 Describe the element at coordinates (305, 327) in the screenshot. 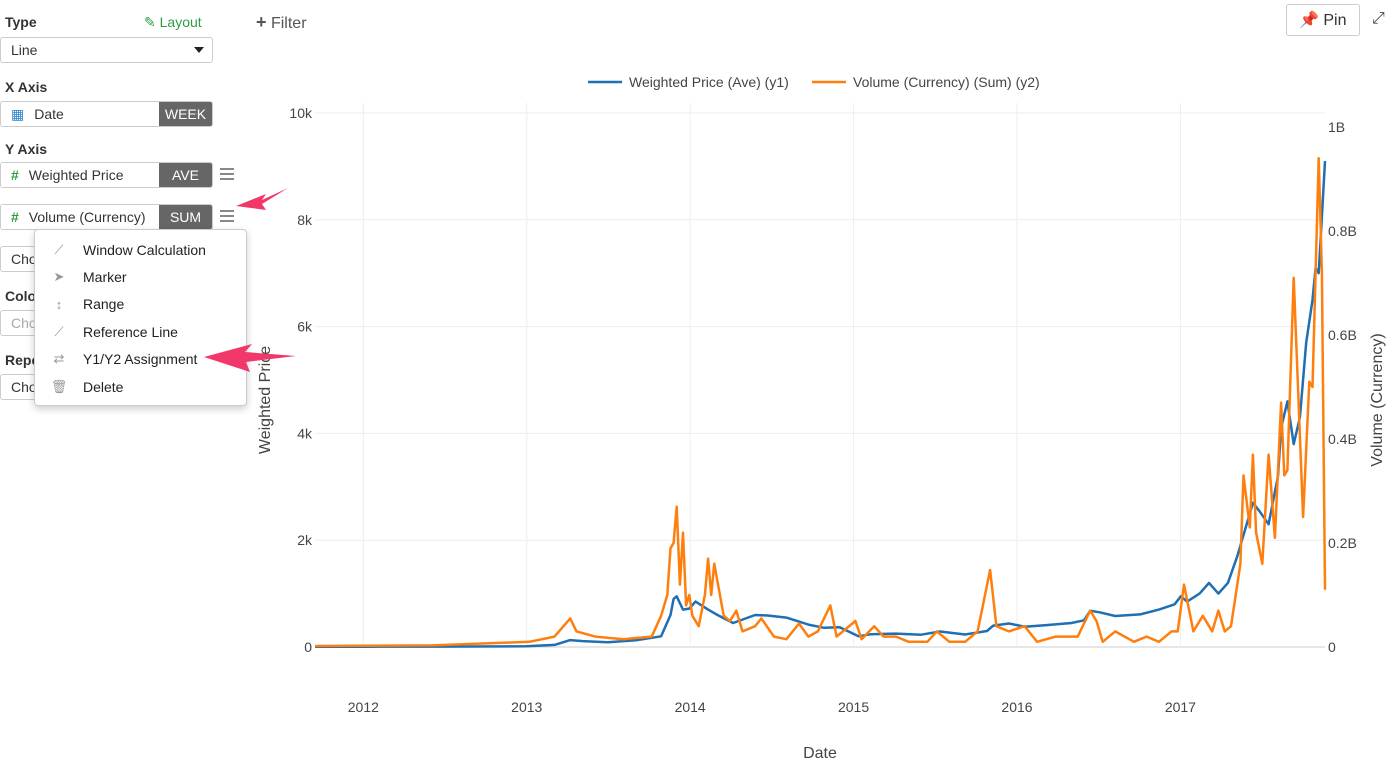

I see `y-tick-label: 6k` at that location.